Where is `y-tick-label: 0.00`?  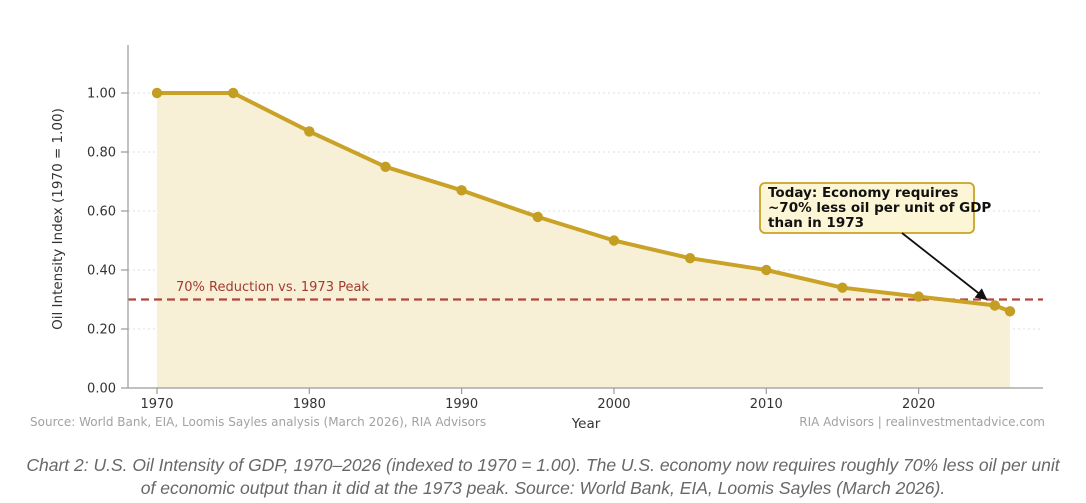 y-tick-label: 0.00 is located at coordinates (101, 389).